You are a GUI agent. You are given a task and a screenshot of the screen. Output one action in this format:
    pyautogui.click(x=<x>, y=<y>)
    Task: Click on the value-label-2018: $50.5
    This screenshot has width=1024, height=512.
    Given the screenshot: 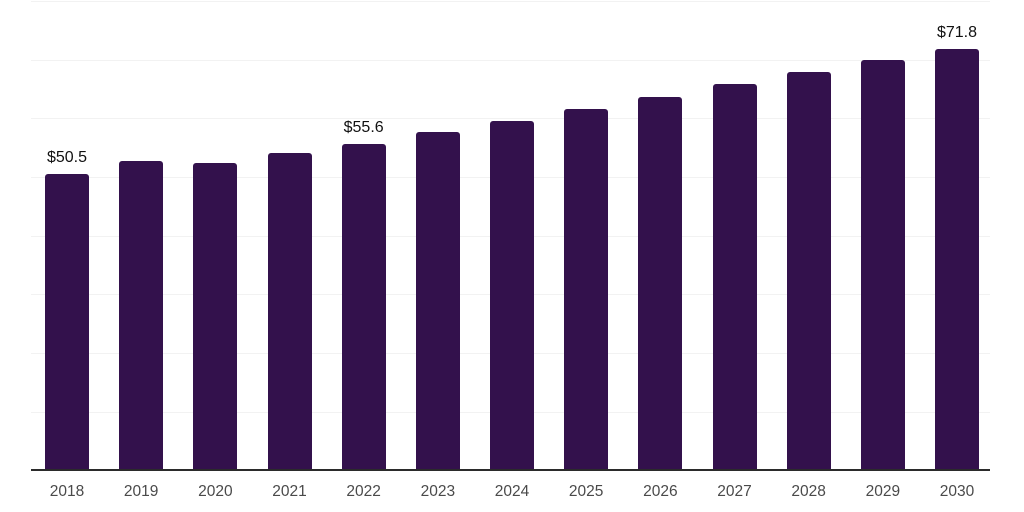 What is the action you would take?
    pyautogui.click(x=67, y=157)
    